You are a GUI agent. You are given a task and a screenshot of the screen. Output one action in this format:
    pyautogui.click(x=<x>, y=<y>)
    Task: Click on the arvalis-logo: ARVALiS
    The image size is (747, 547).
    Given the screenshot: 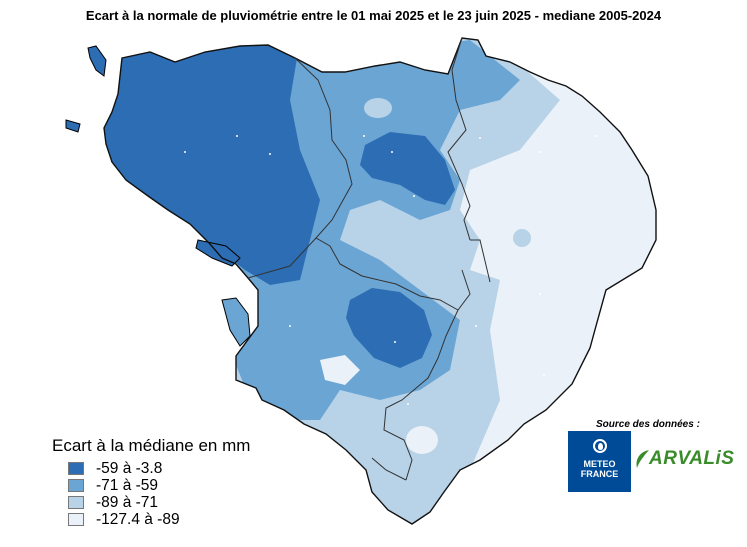 What is the action you would take?
    pyautogui.click(x=683, y=459)
    